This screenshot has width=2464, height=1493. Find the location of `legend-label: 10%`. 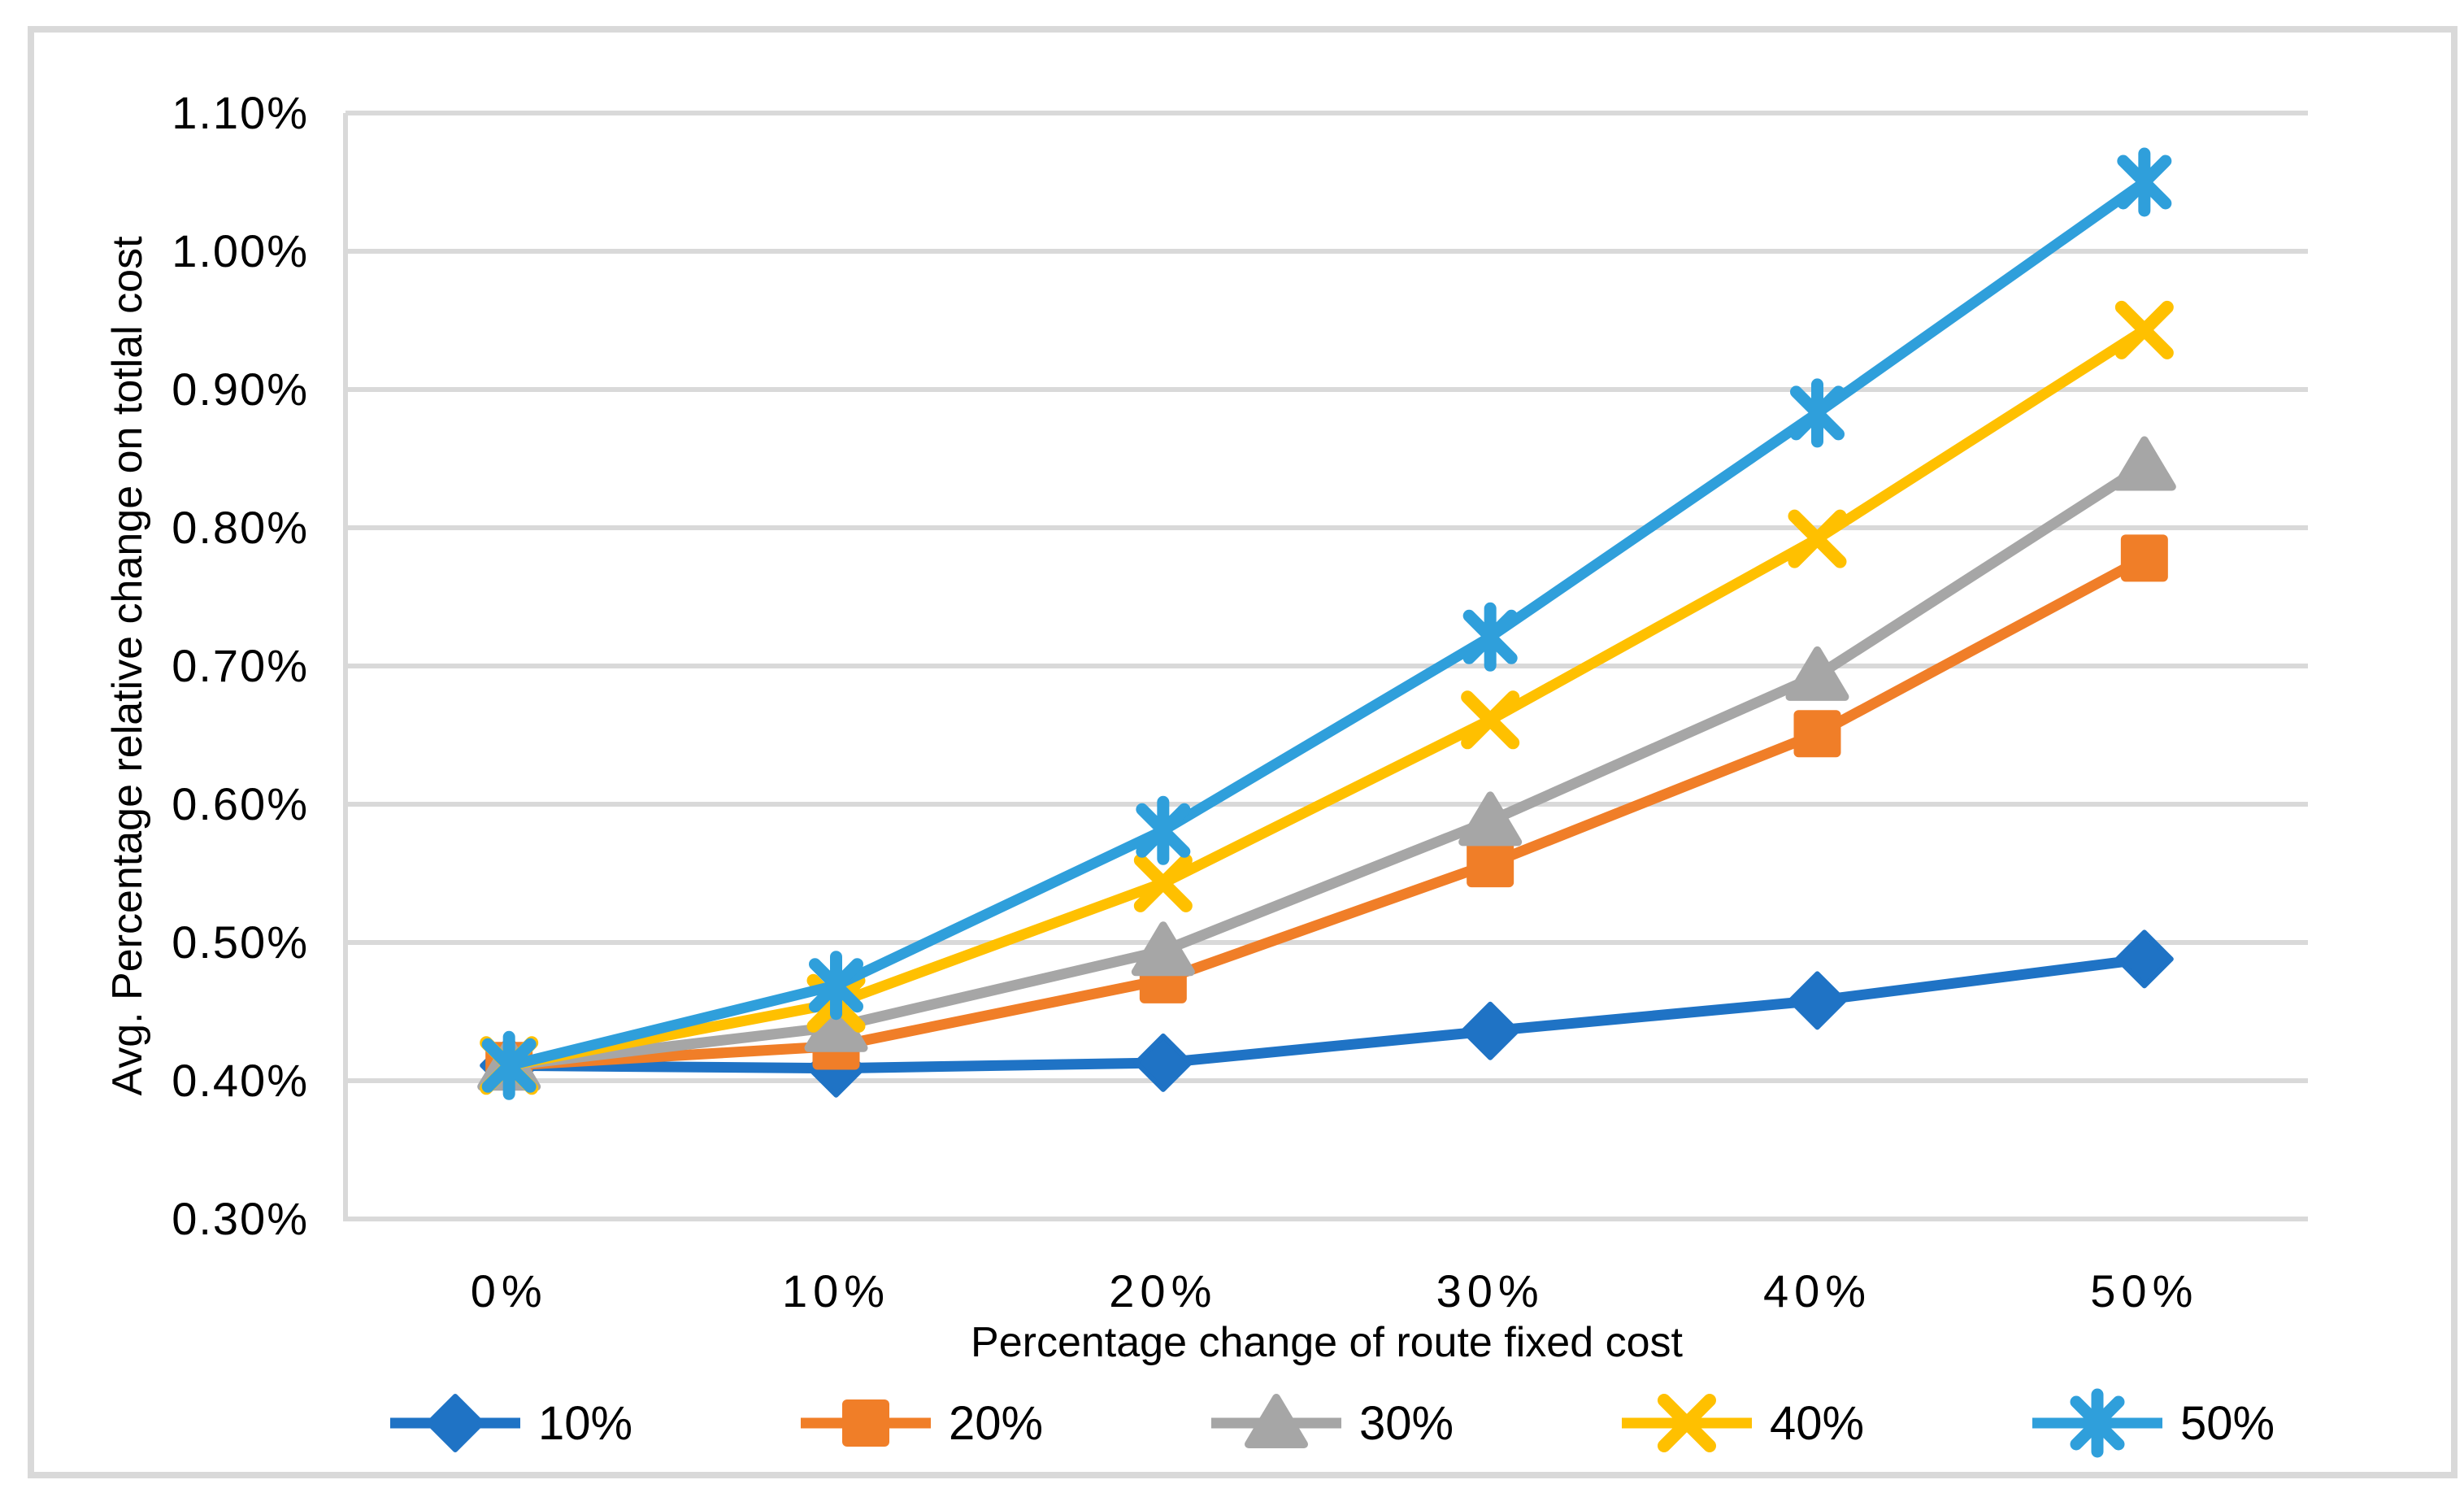

legend-label: 10% is located at coordinates (585, 1423).